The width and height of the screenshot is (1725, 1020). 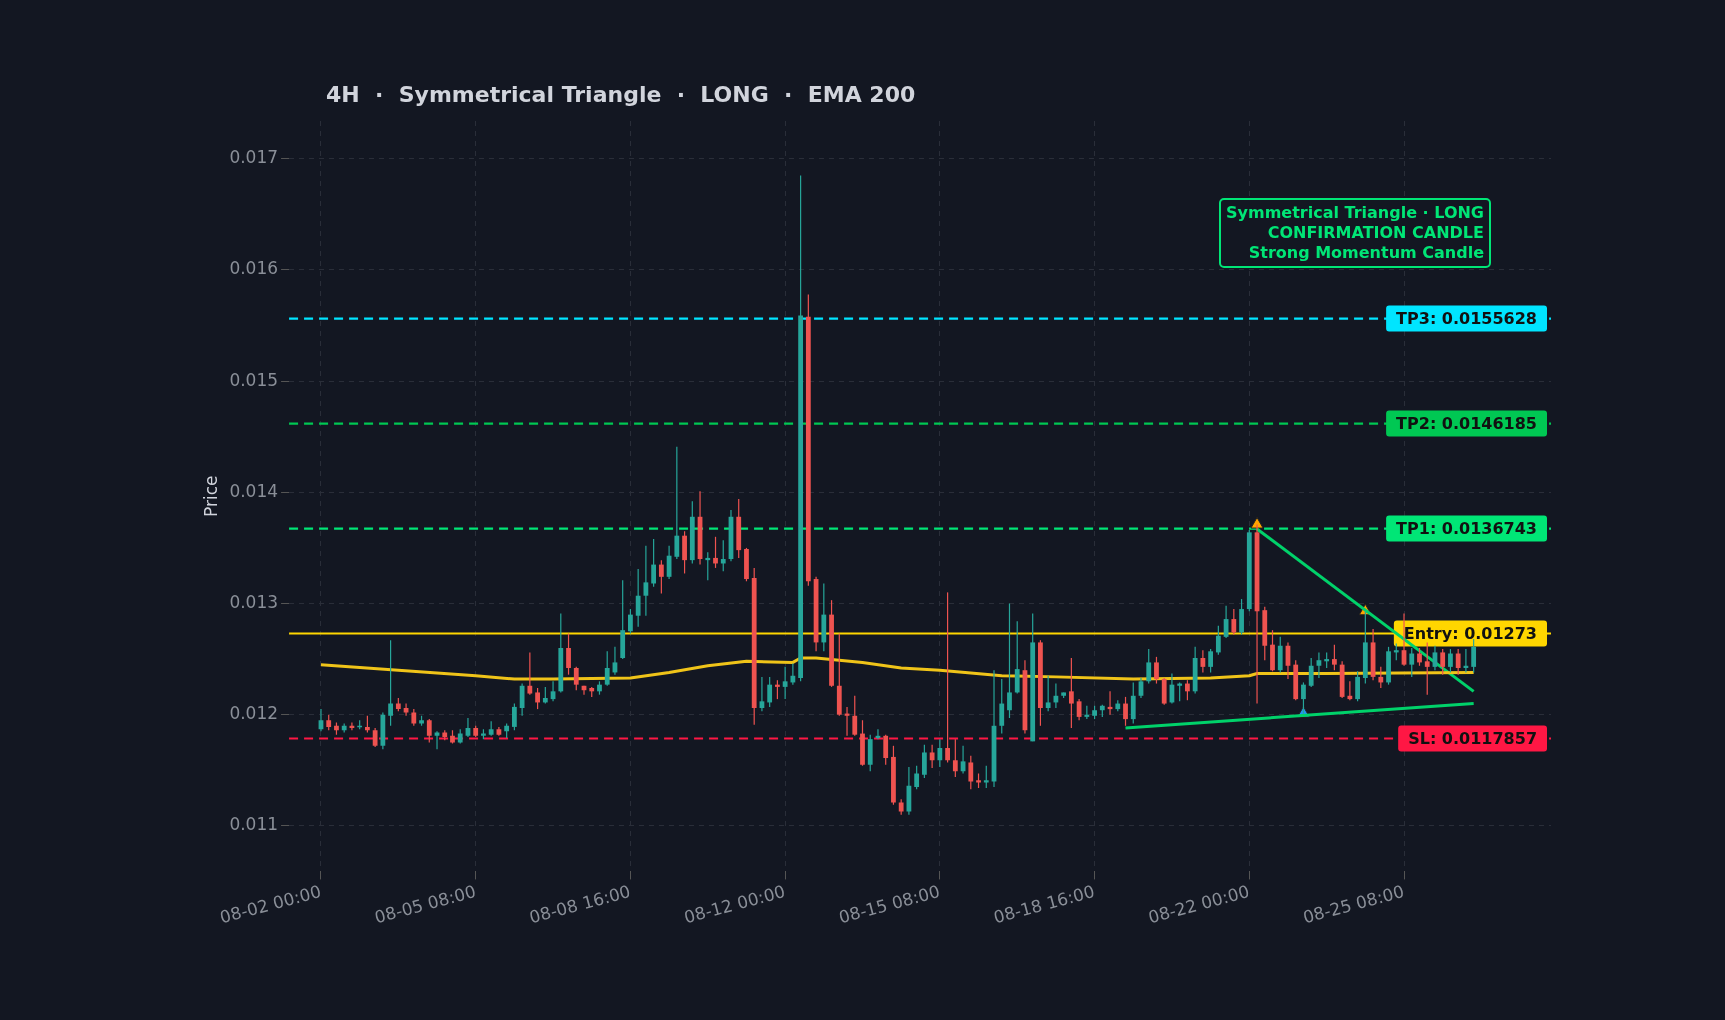 What do you see at coordinates (1353, 904) in the screenshot?
I see `x-tick-label: 08-25 08:00` at bounding box center [1353, 904].